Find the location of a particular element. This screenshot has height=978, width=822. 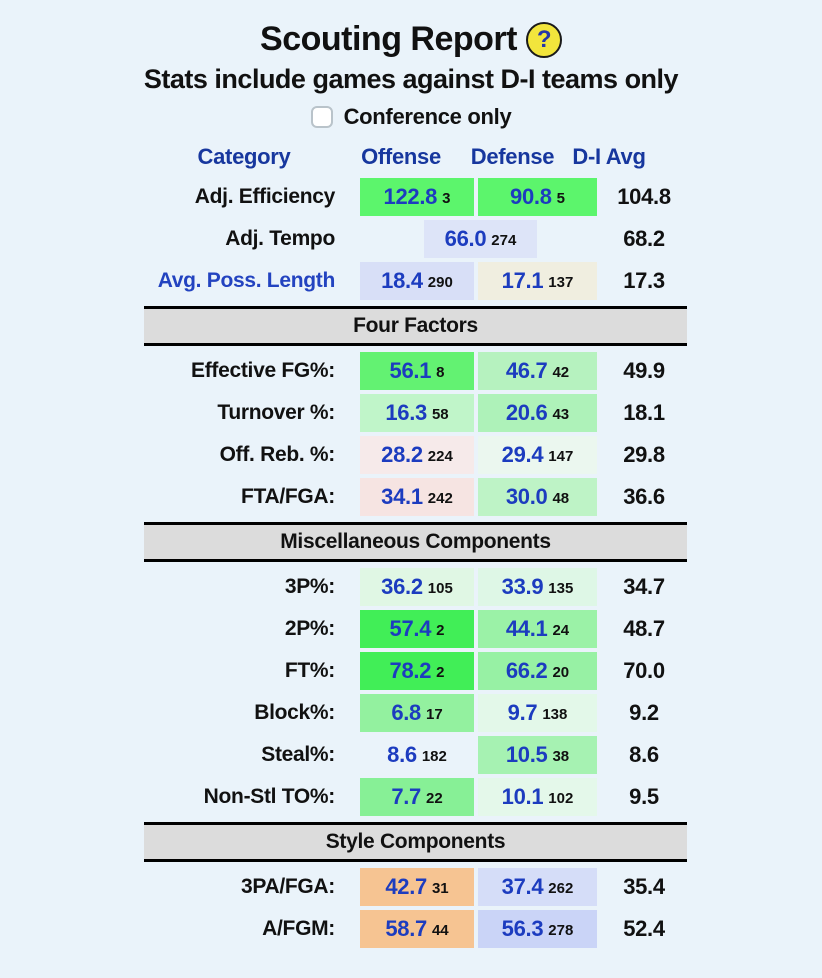

stat-rank: 24 is located at coordinates (561, 630).